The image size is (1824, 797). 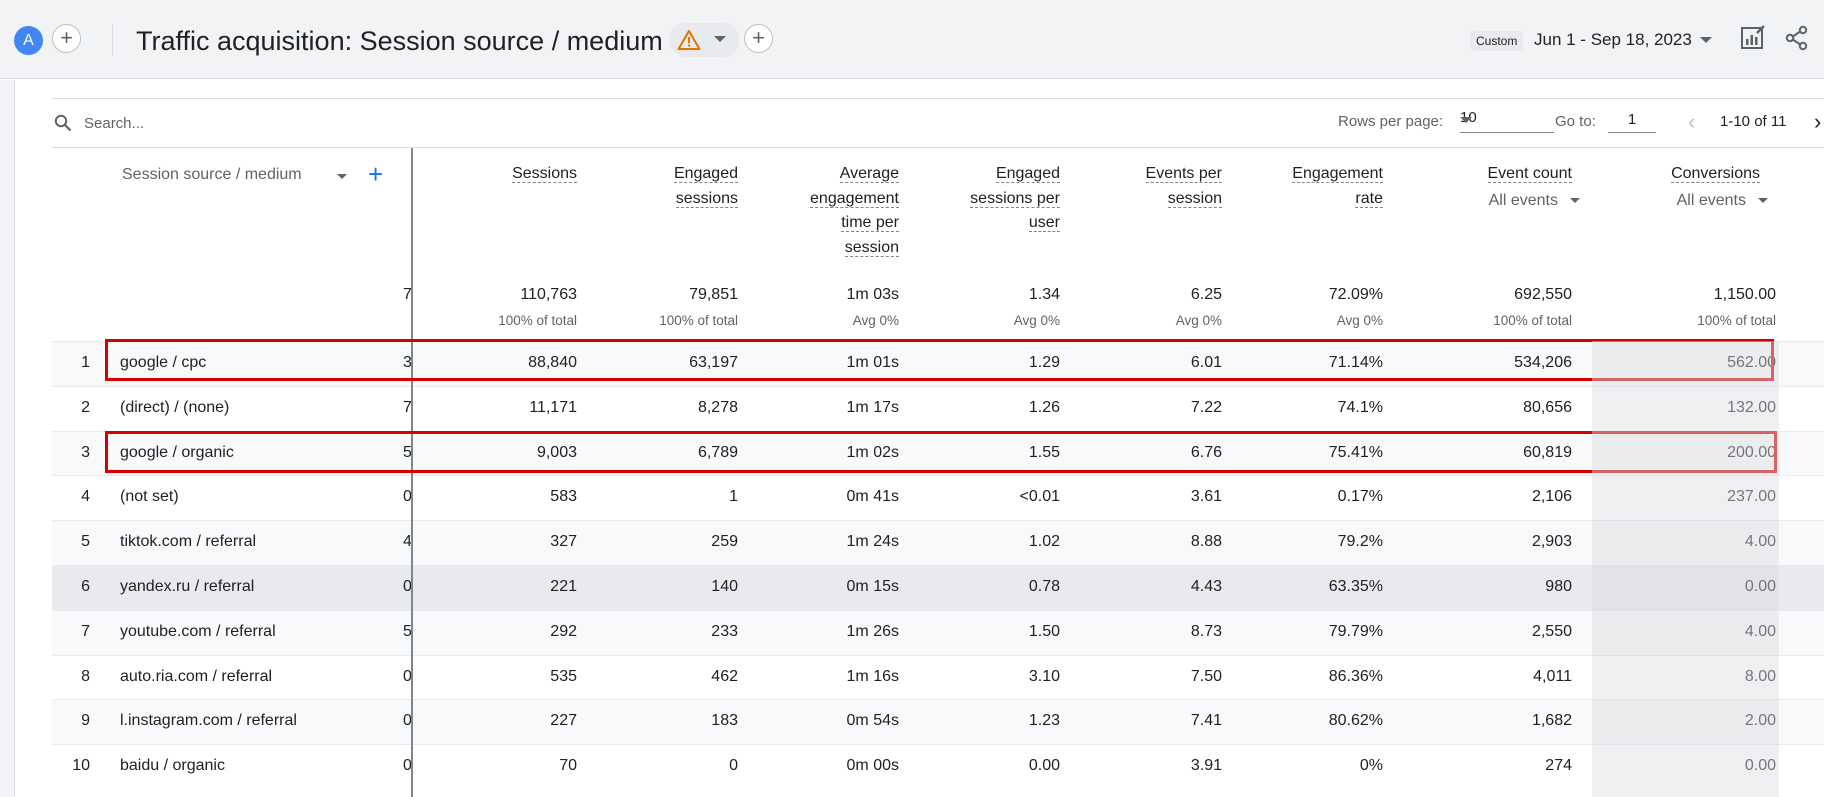 I want to click on column-header-0: Sessions, so click(x=544, y=174).